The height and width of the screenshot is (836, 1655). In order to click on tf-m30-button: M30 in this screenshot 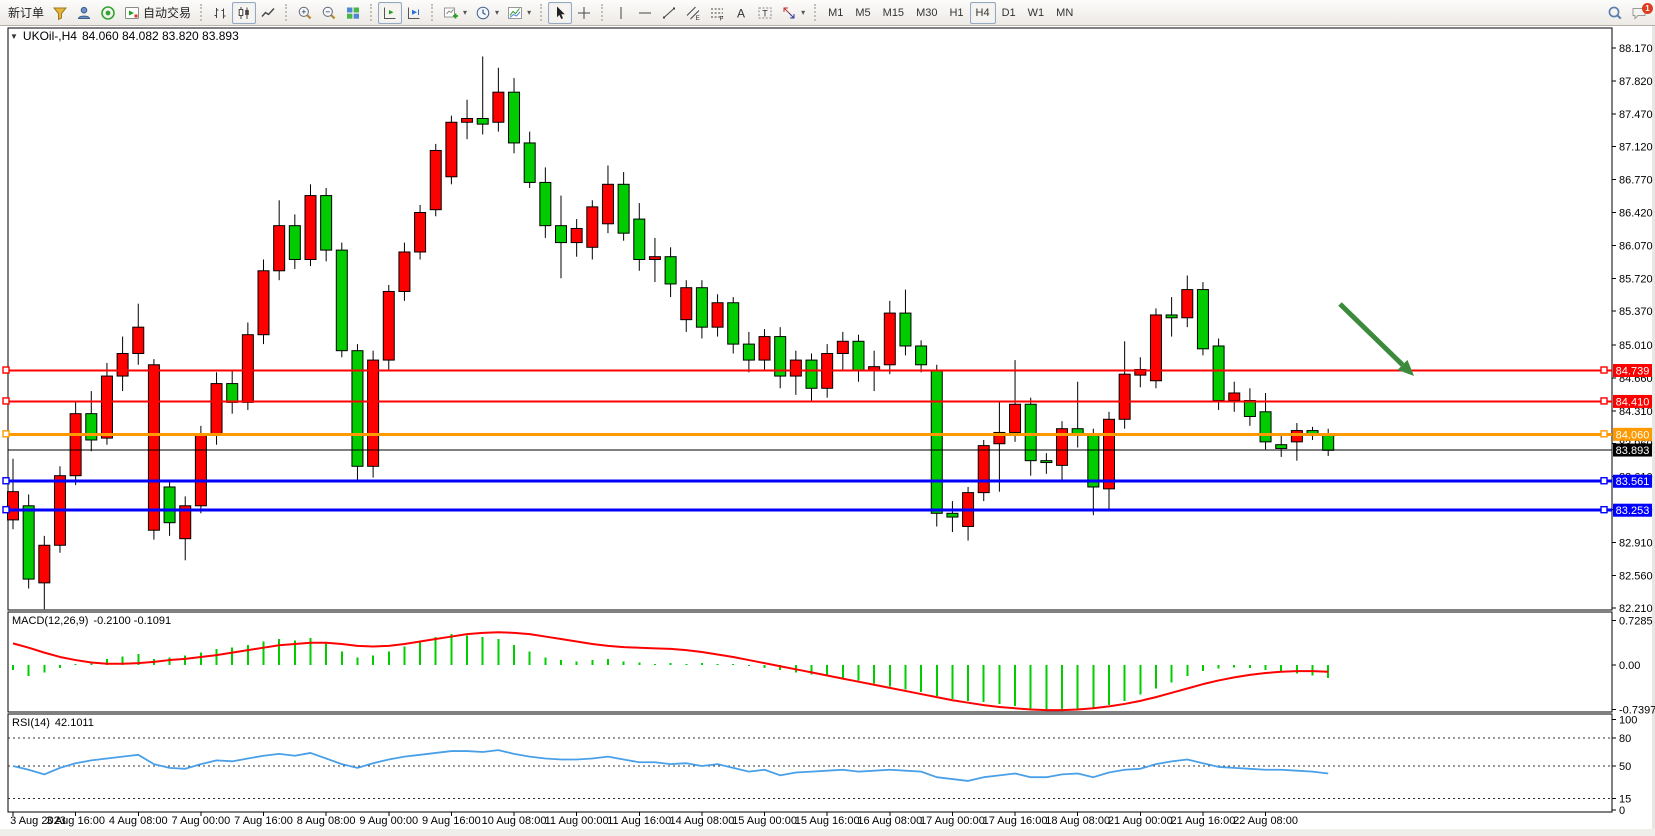, I will do `click(926, 13)`.